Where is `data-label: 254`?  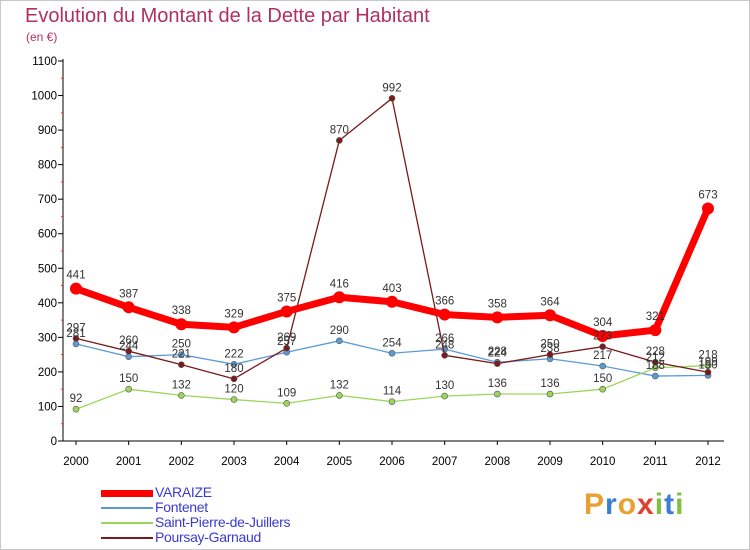
data-label: 254 is located at coordinates (392, 343).